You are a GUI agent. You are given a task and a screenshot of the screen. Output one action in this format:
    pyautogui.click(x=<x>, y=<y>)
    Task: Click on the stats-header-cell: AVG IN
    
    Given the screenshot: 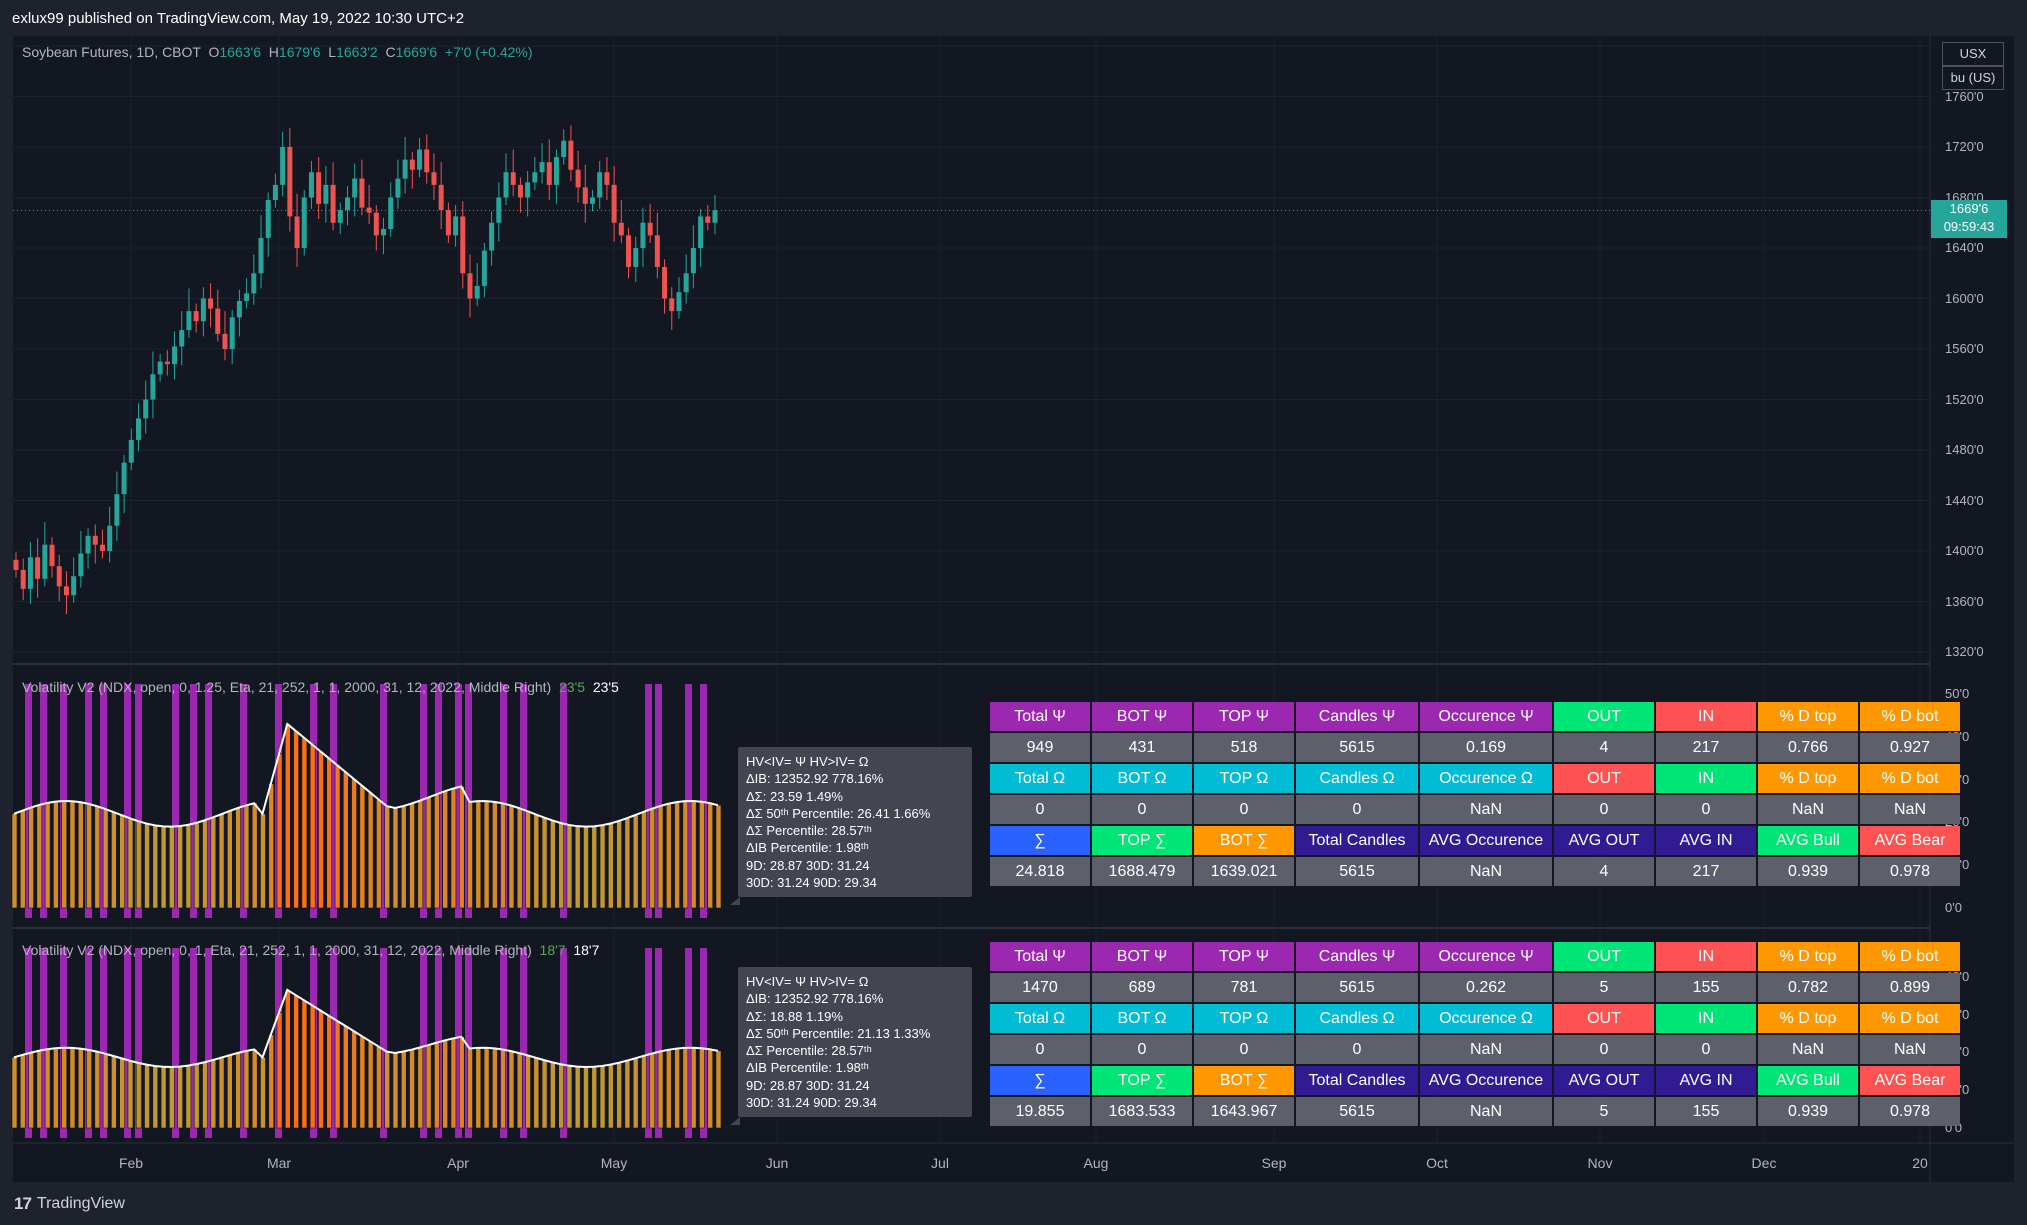 What is the action you would take?
    pyautogui.click(x=1706, y=840)
    